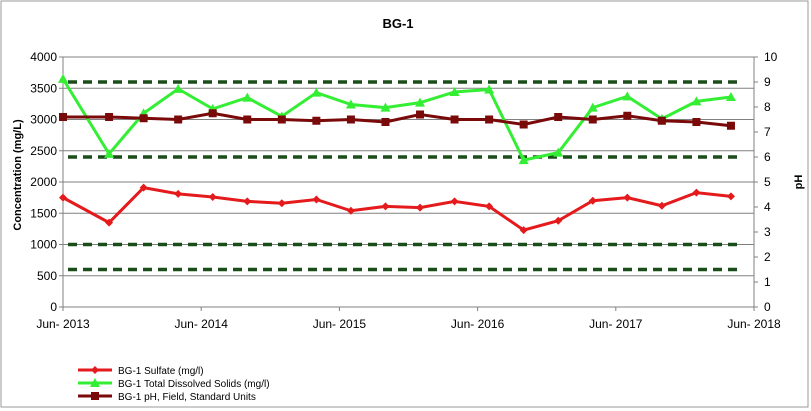 The width and height of the screenshot is (811, 411). Describe the element at coordinates (43, 151) in the screenshot. I see `y-tick-label: 2500` at that location.